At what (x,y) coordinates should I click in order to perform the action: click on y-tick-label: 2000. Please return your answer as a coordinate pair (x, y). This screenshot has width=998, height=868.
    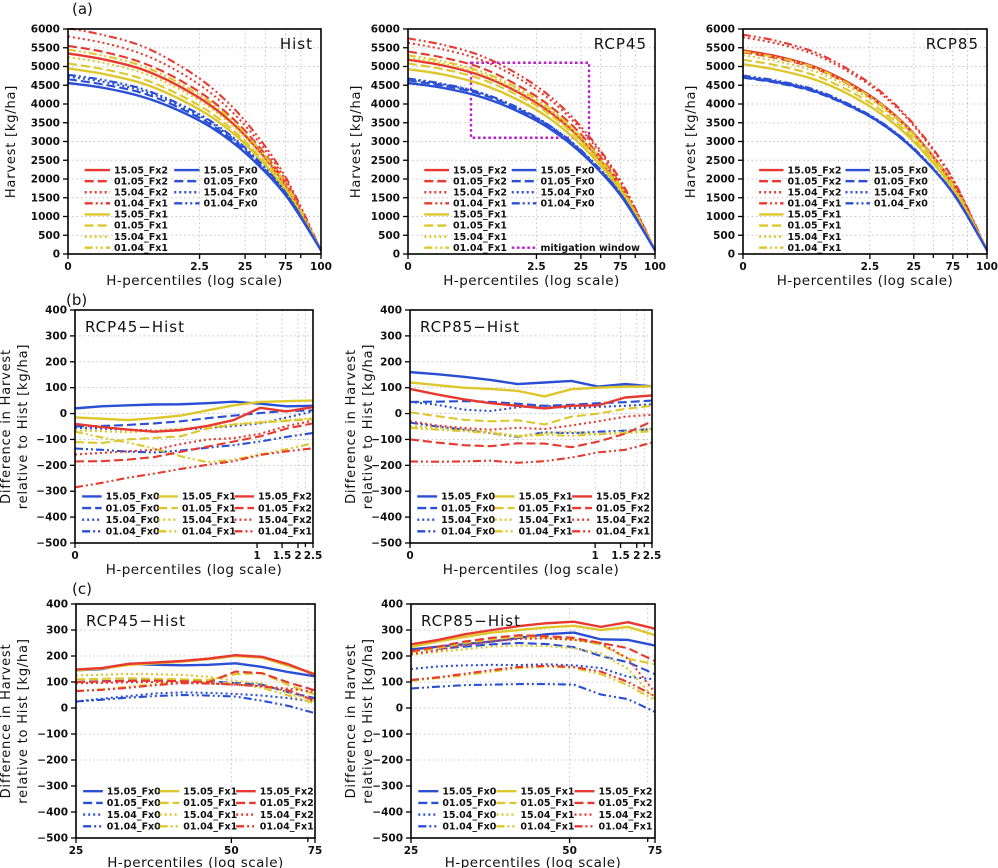
    Looking at the image, I should click on (385, 180).